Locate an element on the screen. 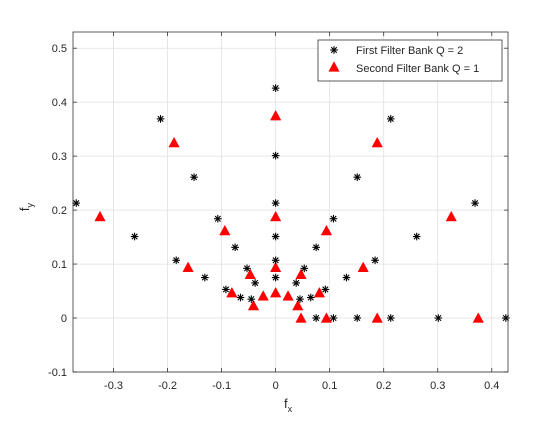 This screenshot has width=560, height=425. y-tick-label: 0.3 is located at coordinates (59, 157).